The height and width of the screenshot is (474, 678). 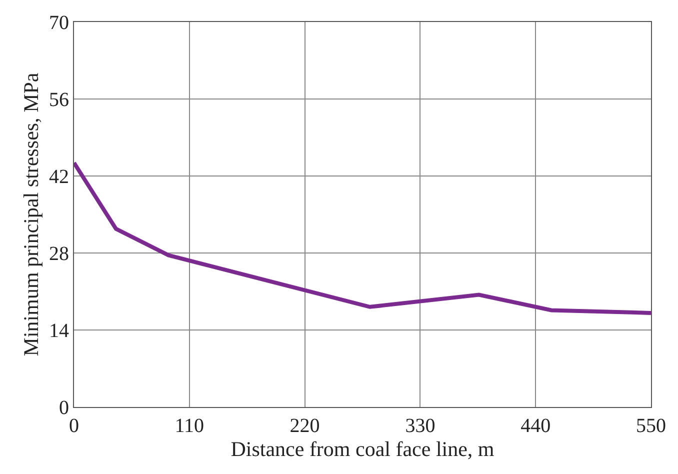 What do you see at coordinates (420, 426) in the screenshot?
I see `x-tick-label: 330` at bounding box center [420, 426].